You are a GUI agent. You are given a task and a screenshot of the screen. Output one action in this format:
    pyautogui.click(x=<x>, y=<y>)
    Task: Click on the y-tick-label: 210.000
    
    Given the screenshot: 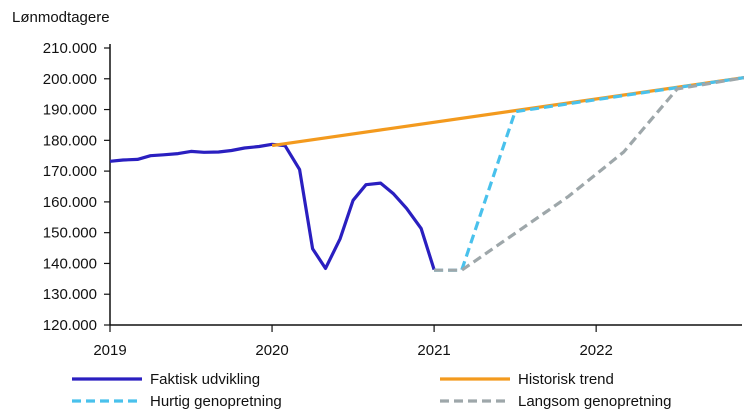 What is the action you would take?
    pyautogui.click(x=70, y=48)
    